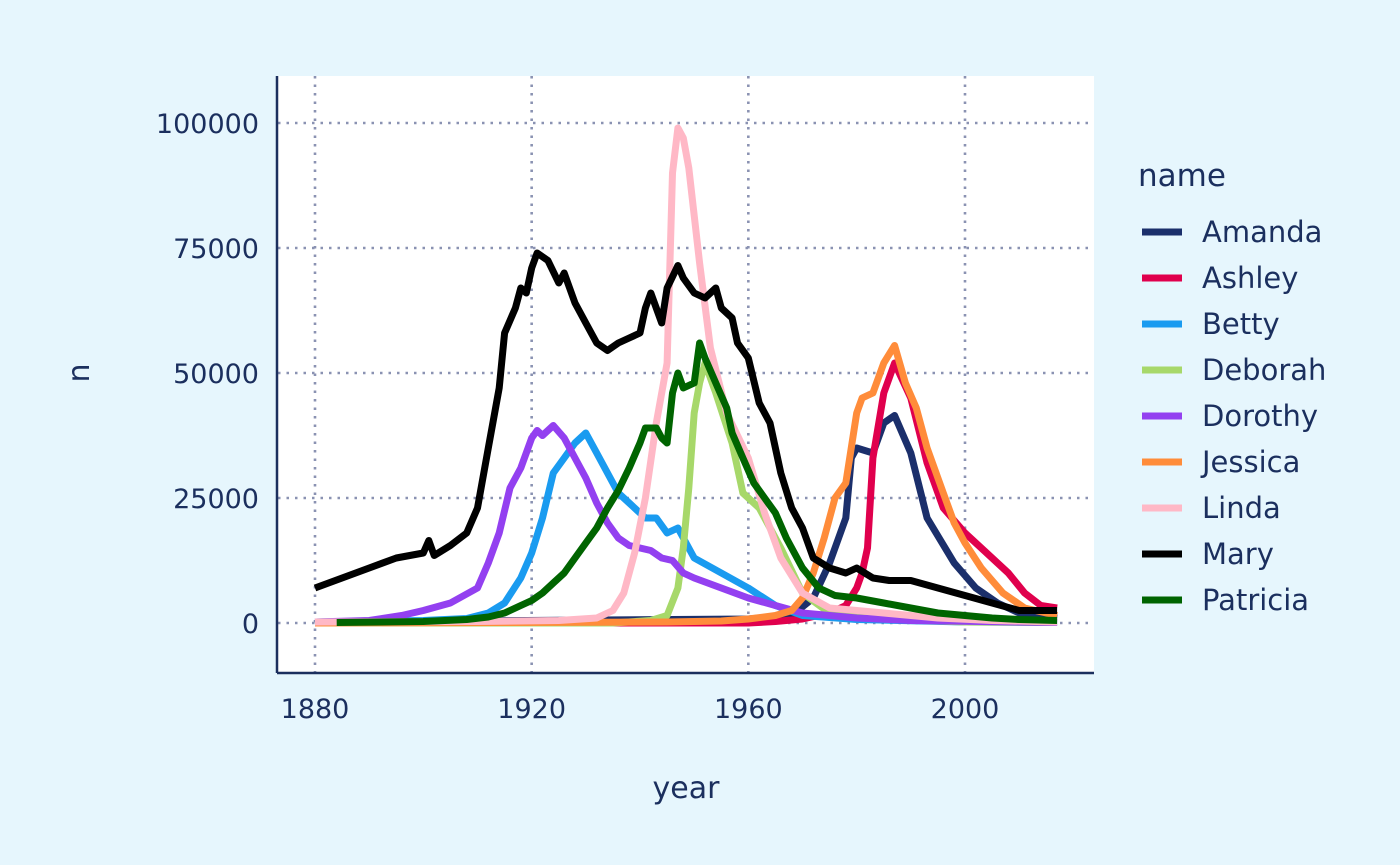  Describe the element at coordinates (1241, 324) in the screenshot. I see `legend-label-betty: Betty` at that location.